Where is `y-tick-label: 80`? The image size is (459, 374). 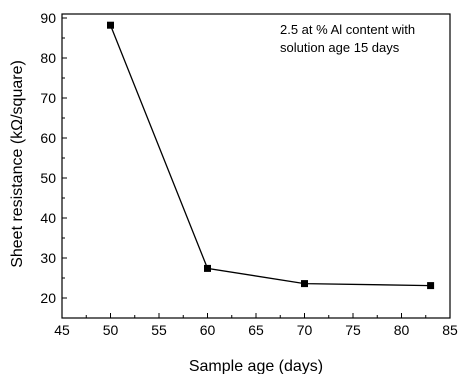
y-tick-label: 80 is located at coordinates (48, 58).